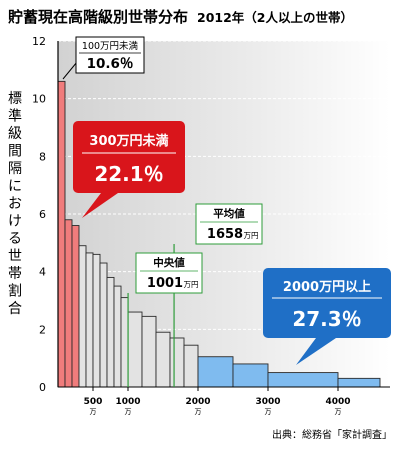 The image size is (402, 450). What do you see at coordinates (169, 262) in the screenshot?
I see `median-label: 中央値` at bounding box center [169, 262].